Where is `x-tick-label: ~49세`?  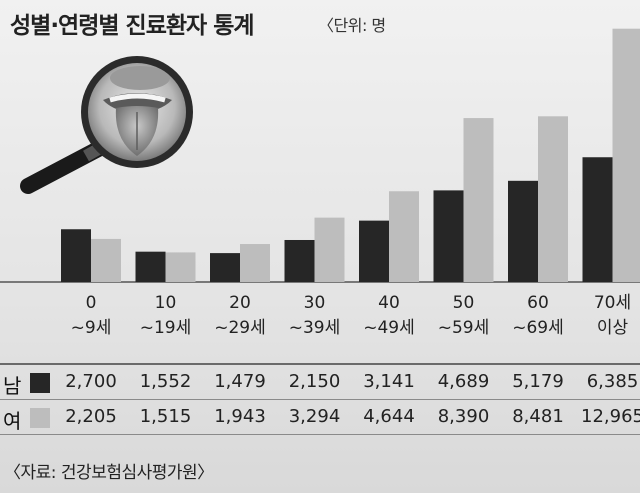
x-tick-label: ~49세 is located at coordinates (389, 328).